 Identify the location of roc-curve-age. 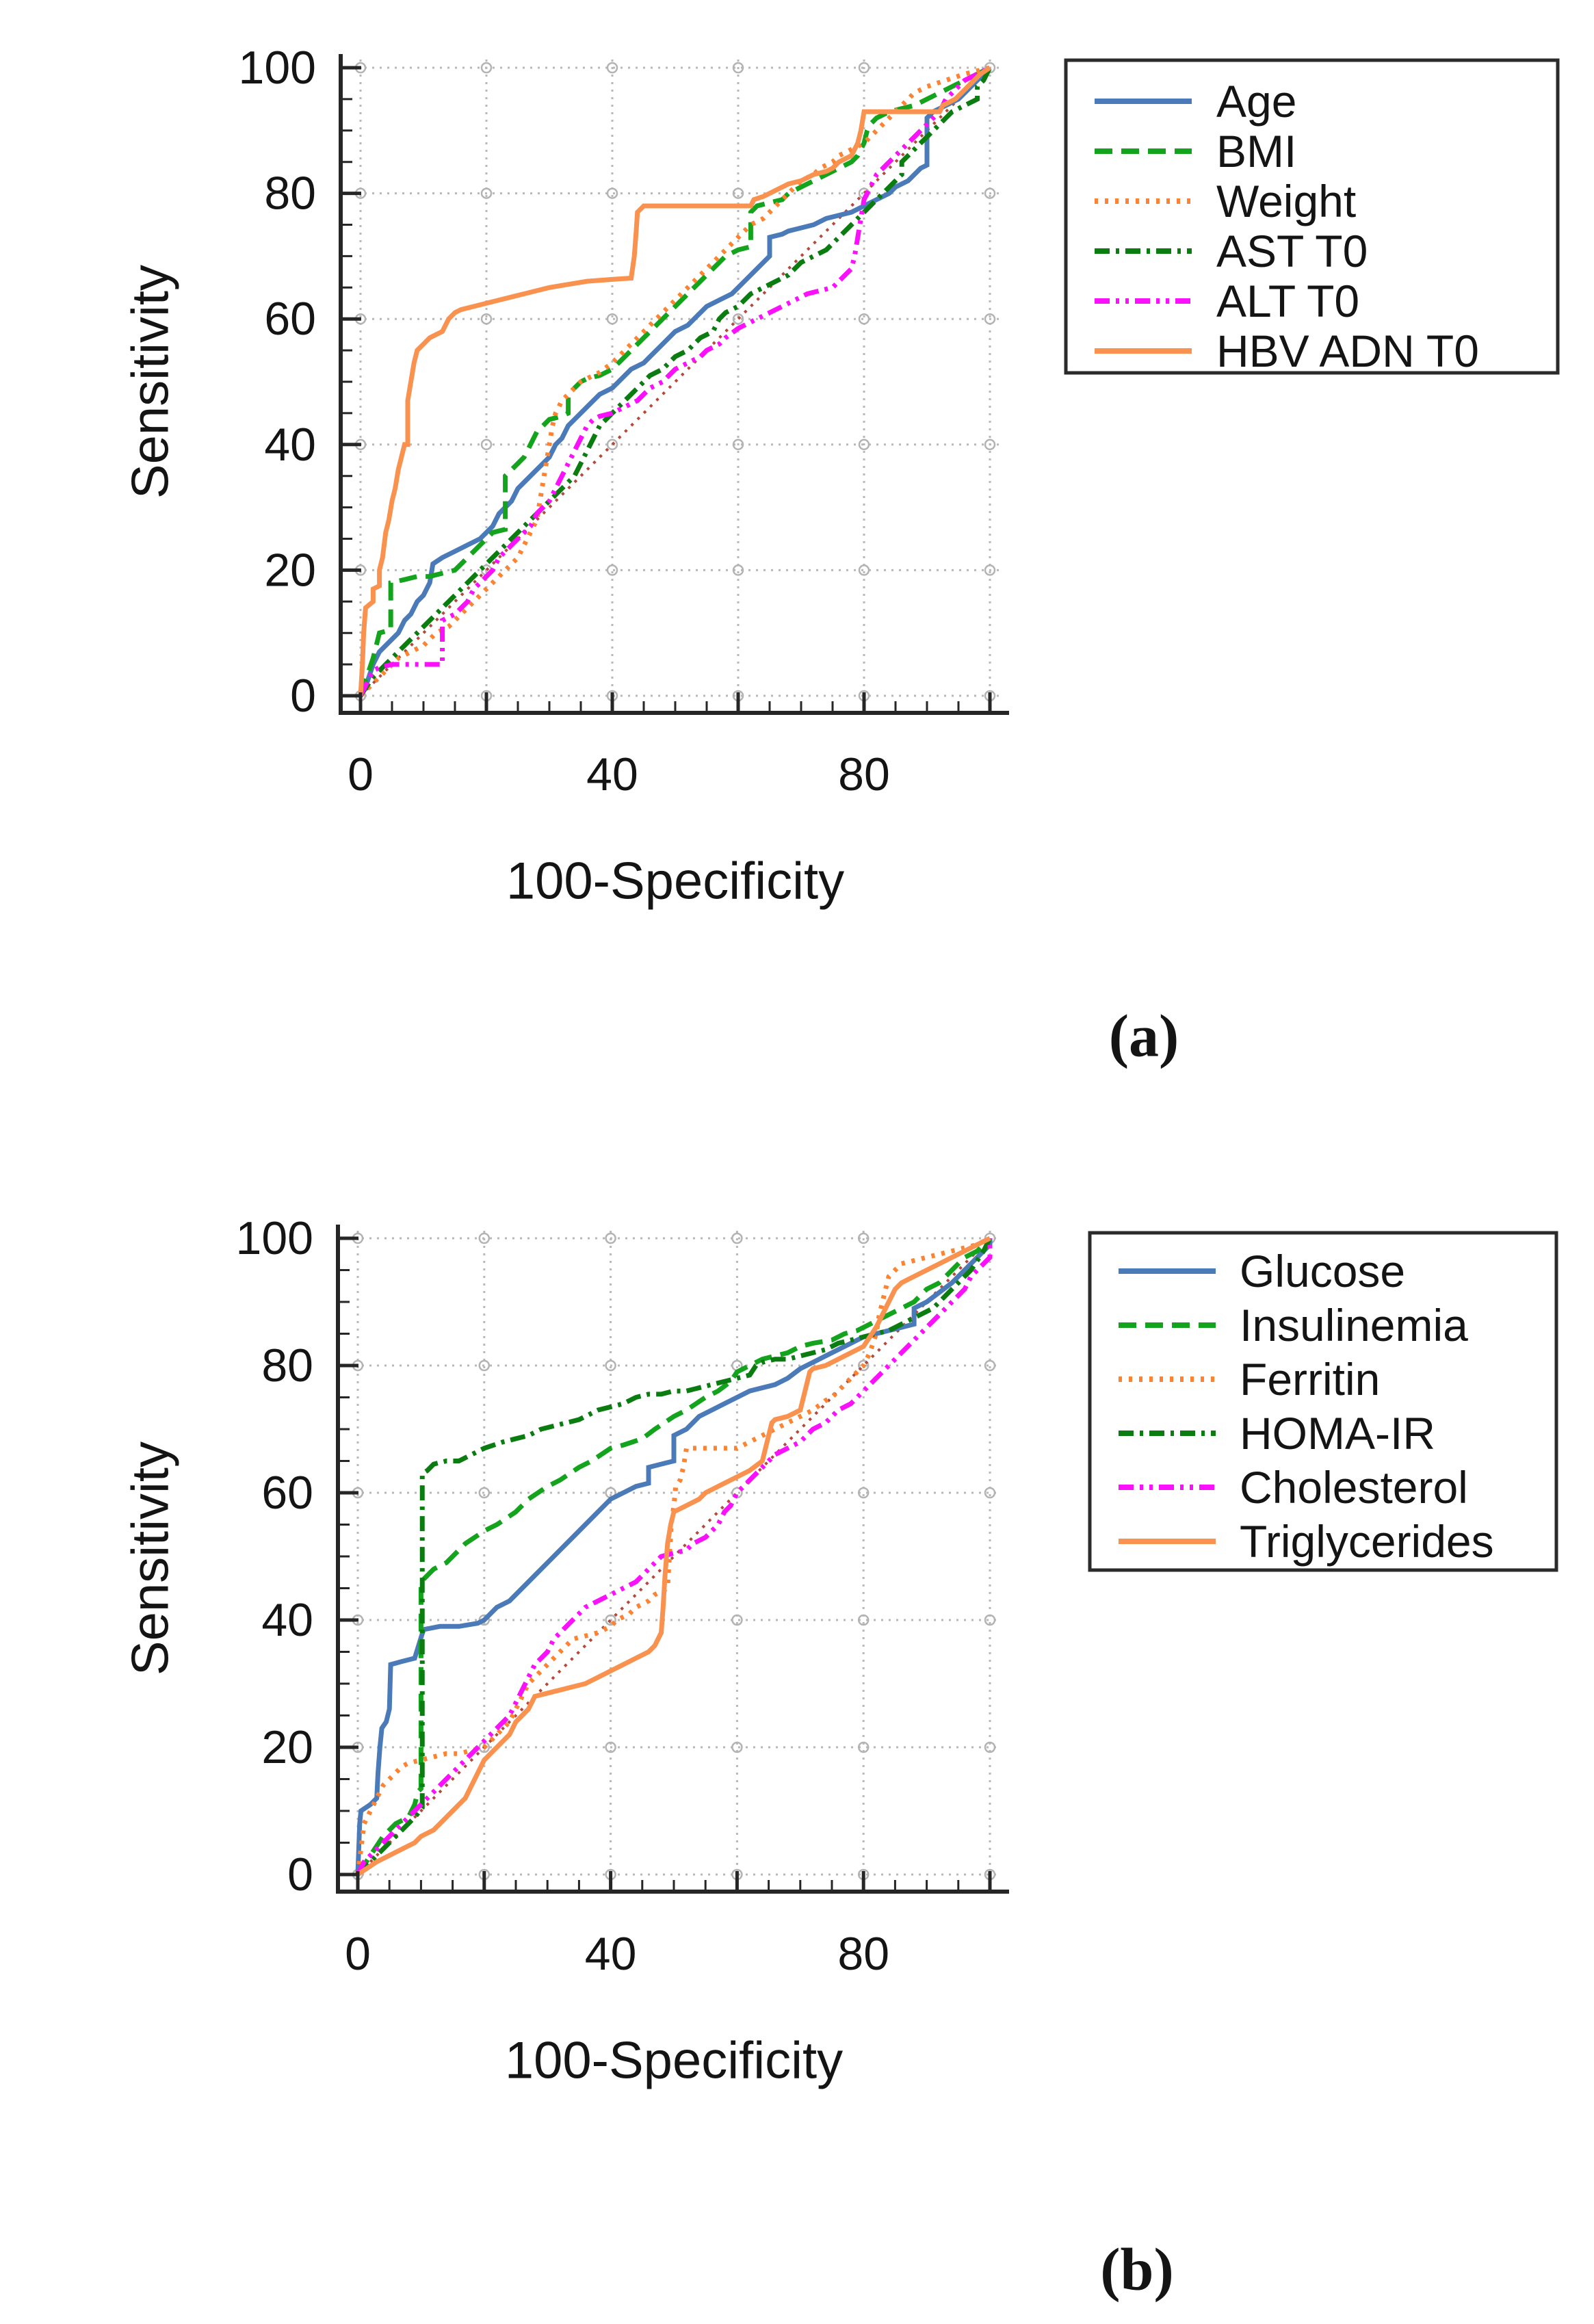
(675, 381).